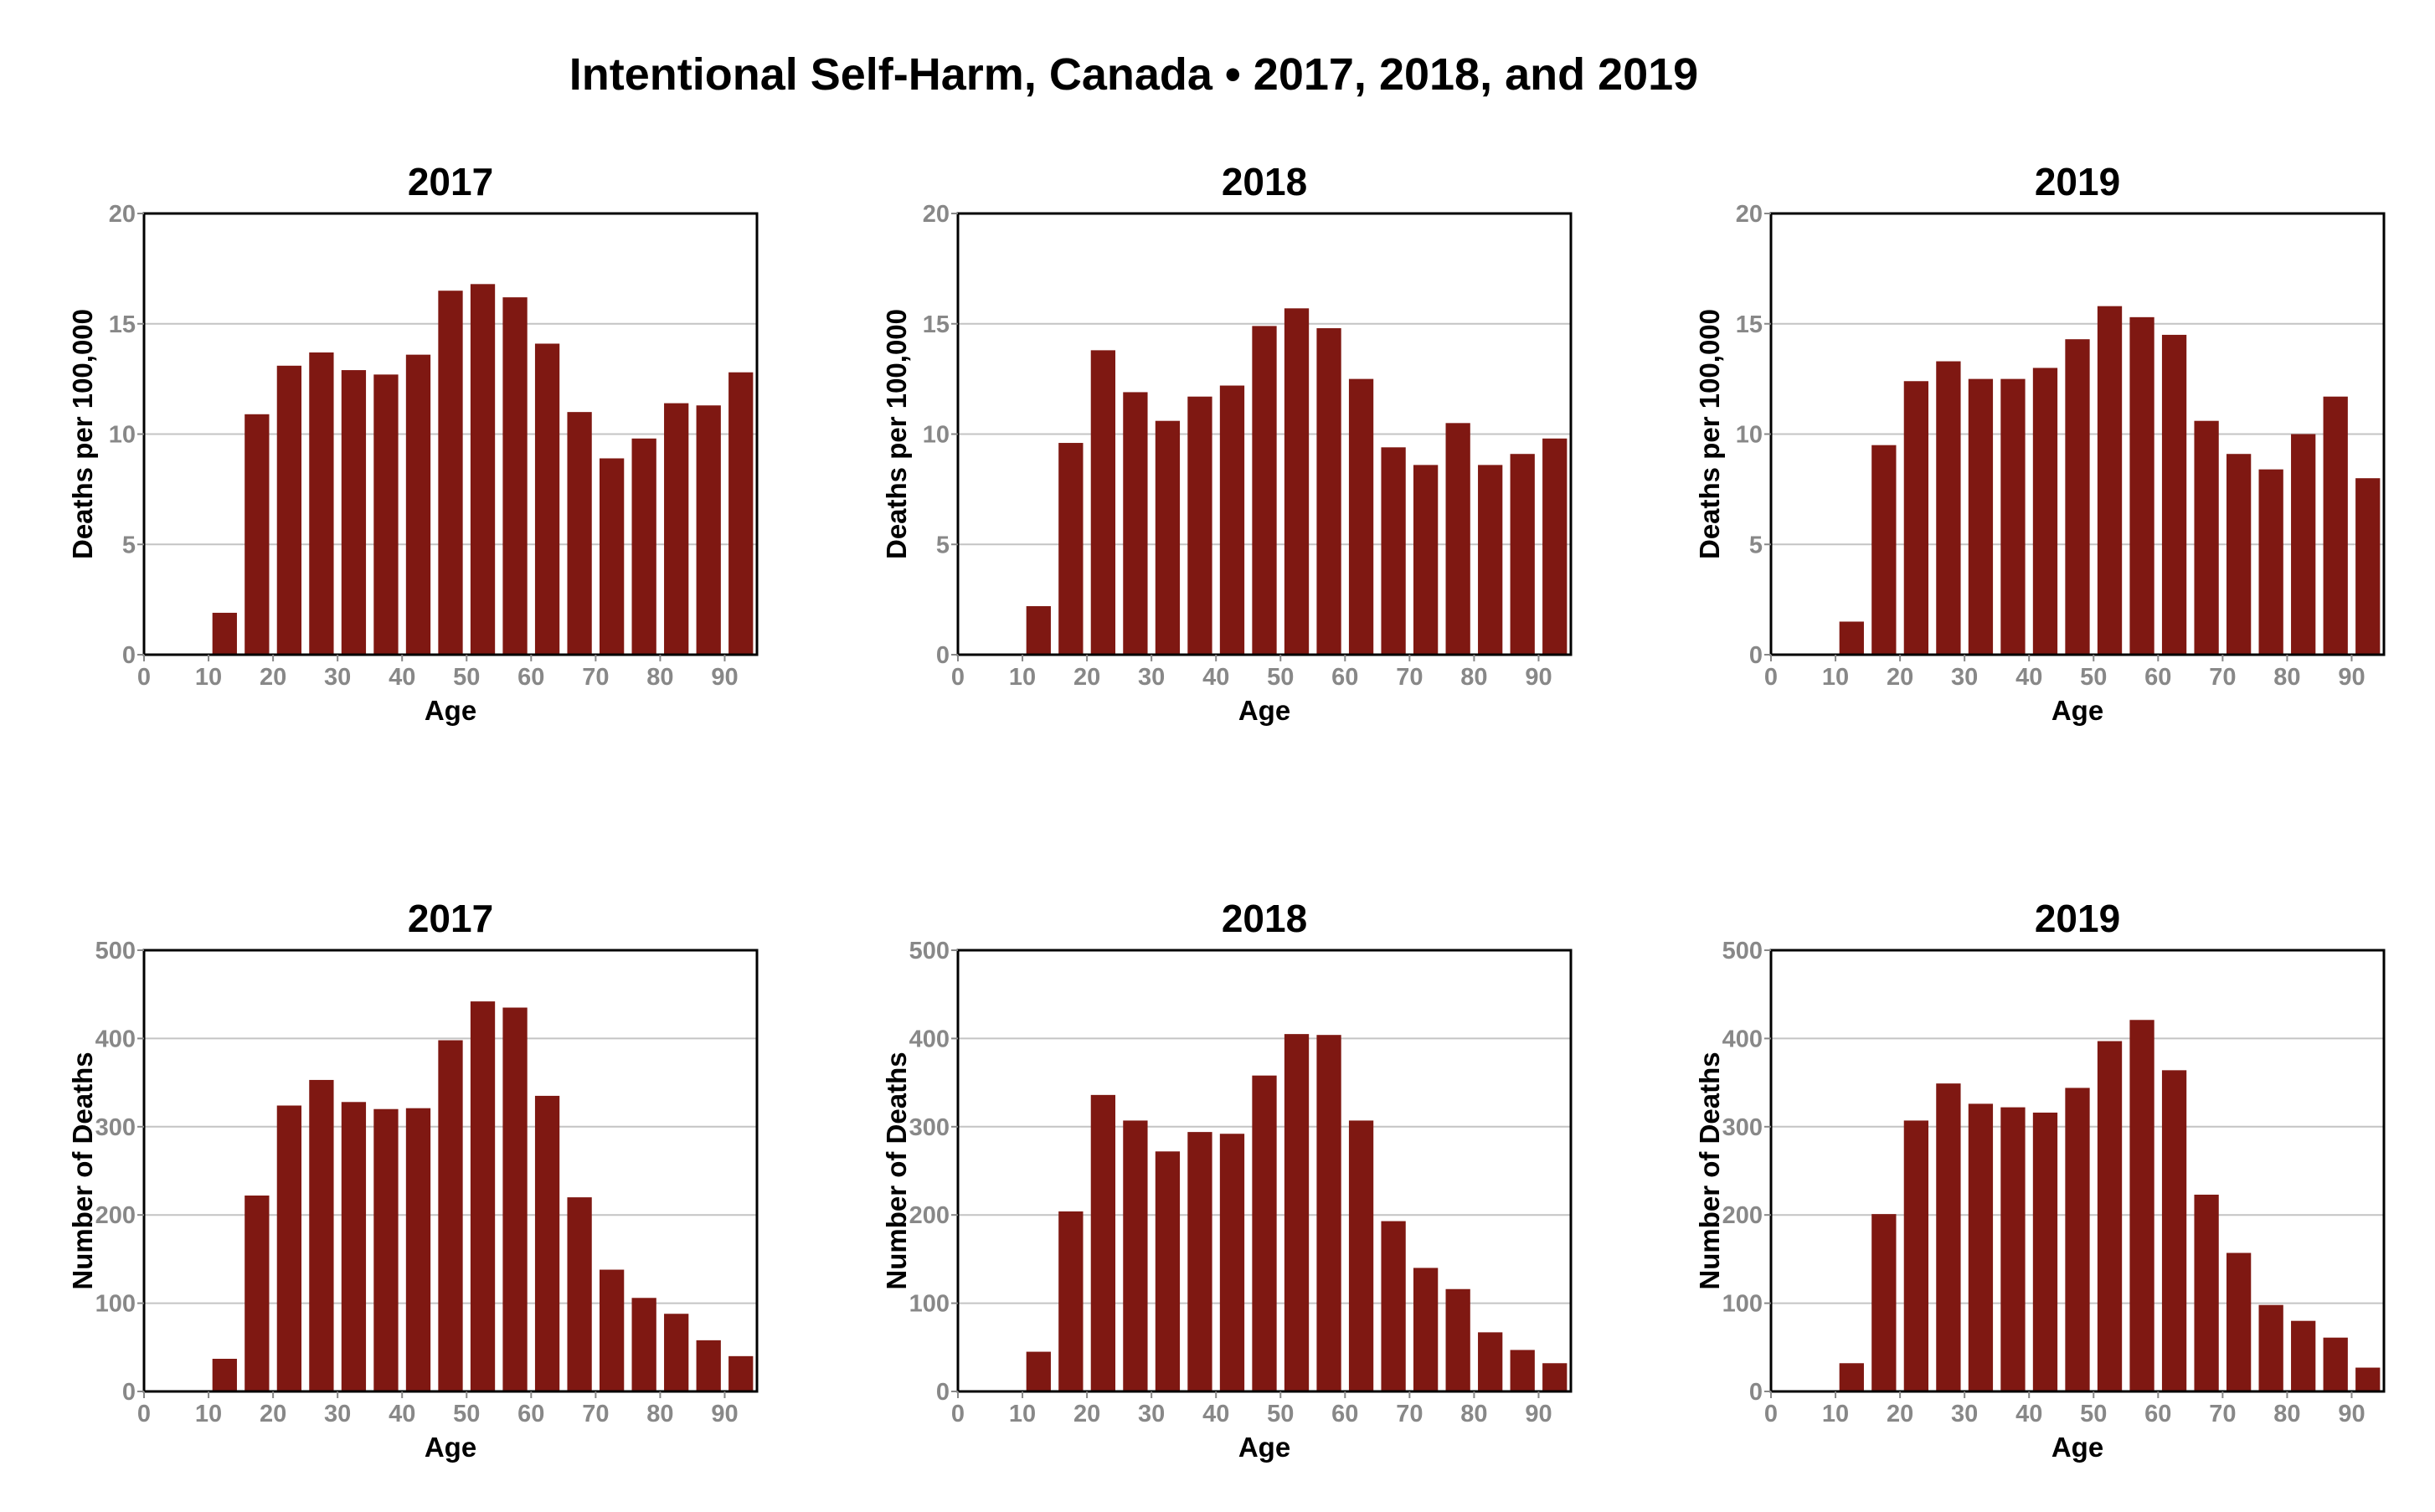 Image resolution: width=2435 pixels, height=1512 pixels. What do you see at coordinates (450, 918) in the screenshot?
I see `panel-title: 2017` at bounding box center [450, 918].